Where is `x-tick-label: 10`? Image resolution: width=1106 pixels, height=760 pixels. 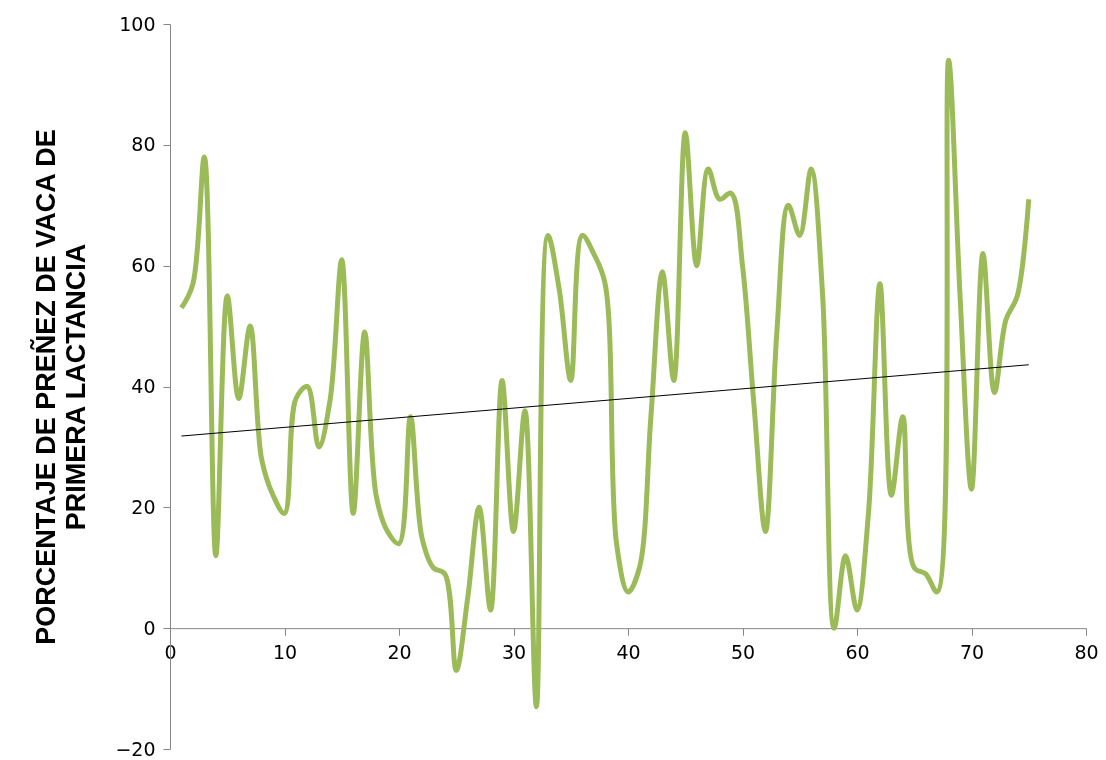
x-tick-label: 10 is located at coordinates (285, 651).